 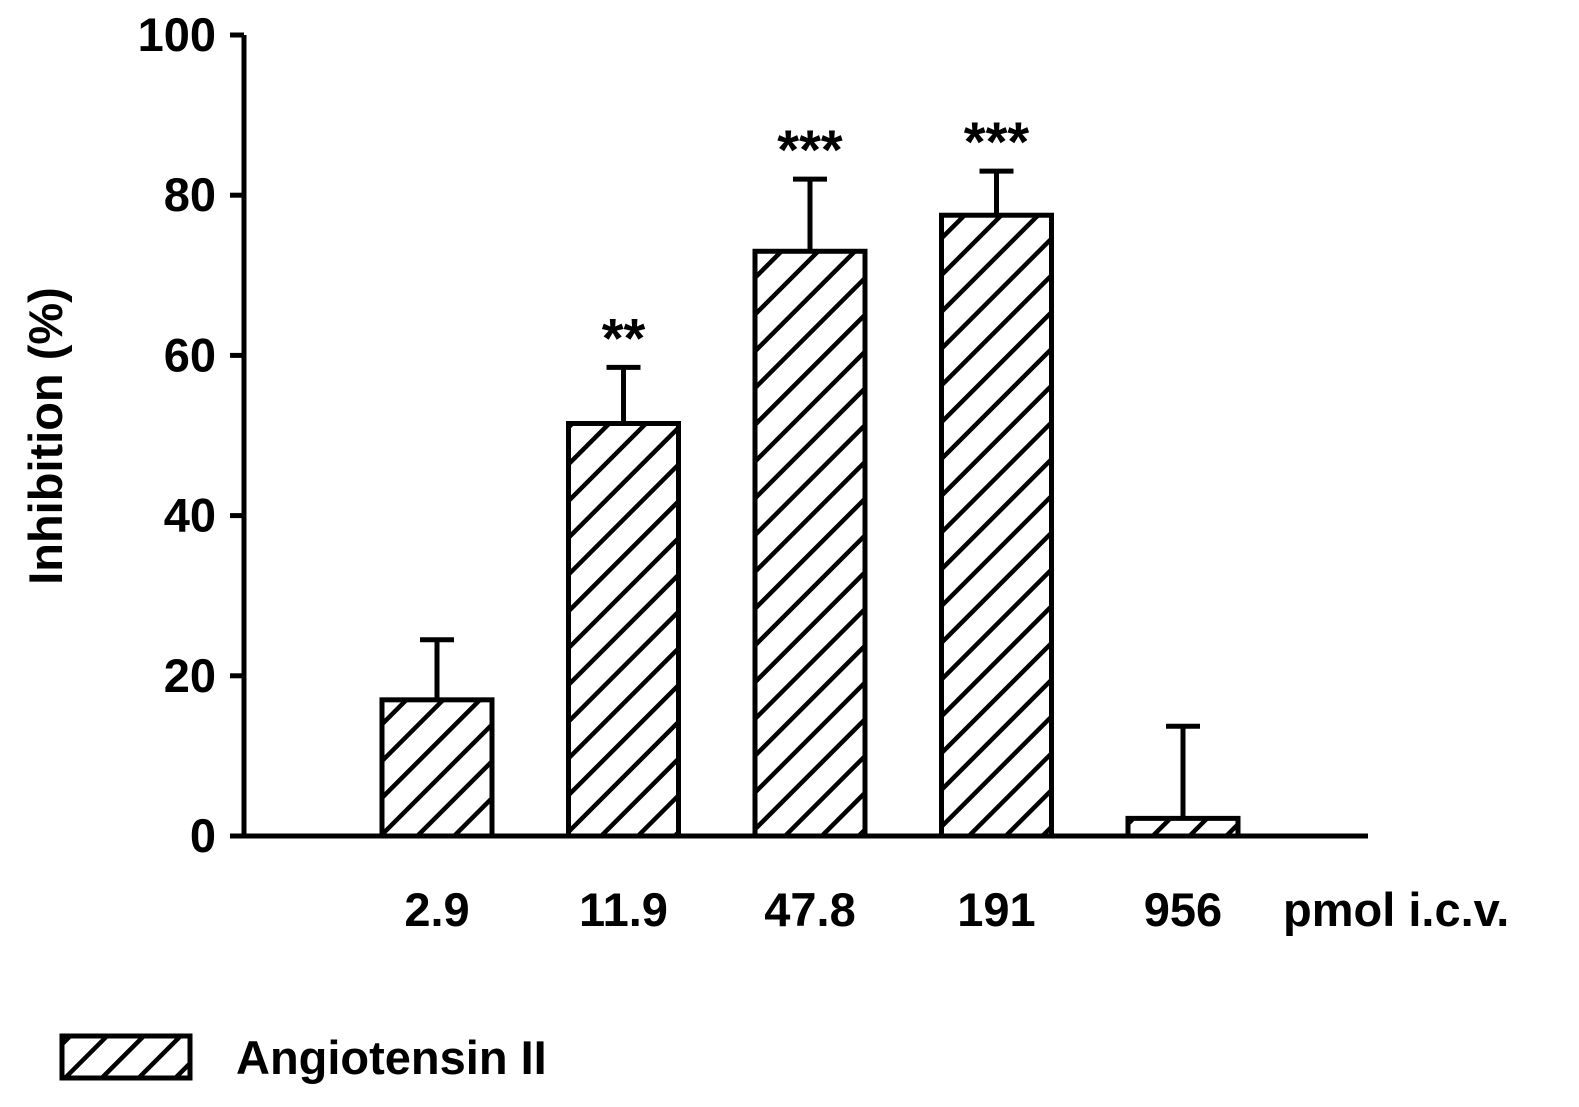 I want to click on x-tick-label: 47.8, so click(x=809, y=909).